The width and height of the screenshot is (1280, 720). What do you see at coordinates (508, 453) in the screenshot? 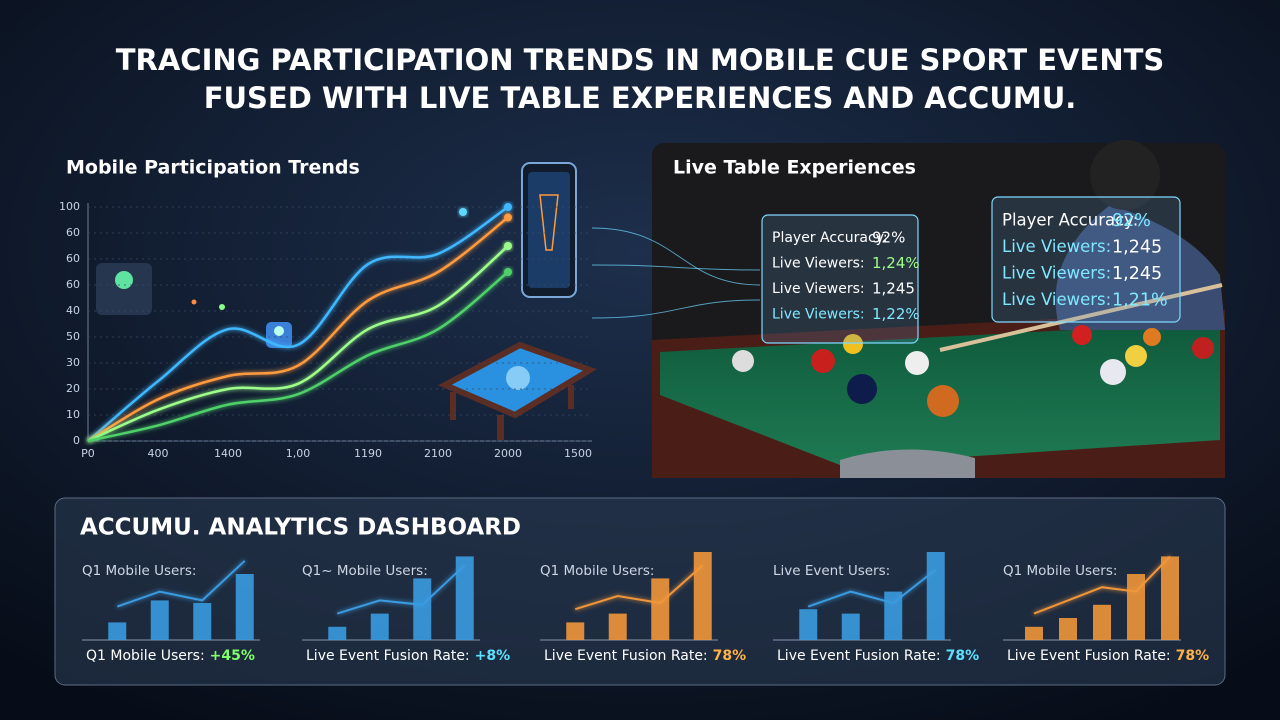
I see `x-tick-label: 2000` at bounding box center [508, 453].